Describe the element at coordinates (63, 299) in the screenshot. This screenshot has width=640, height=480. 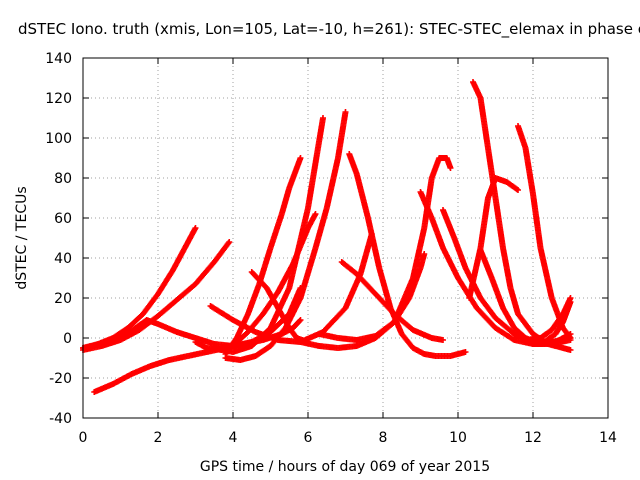
I see `y-tick-label: 20` at that location.